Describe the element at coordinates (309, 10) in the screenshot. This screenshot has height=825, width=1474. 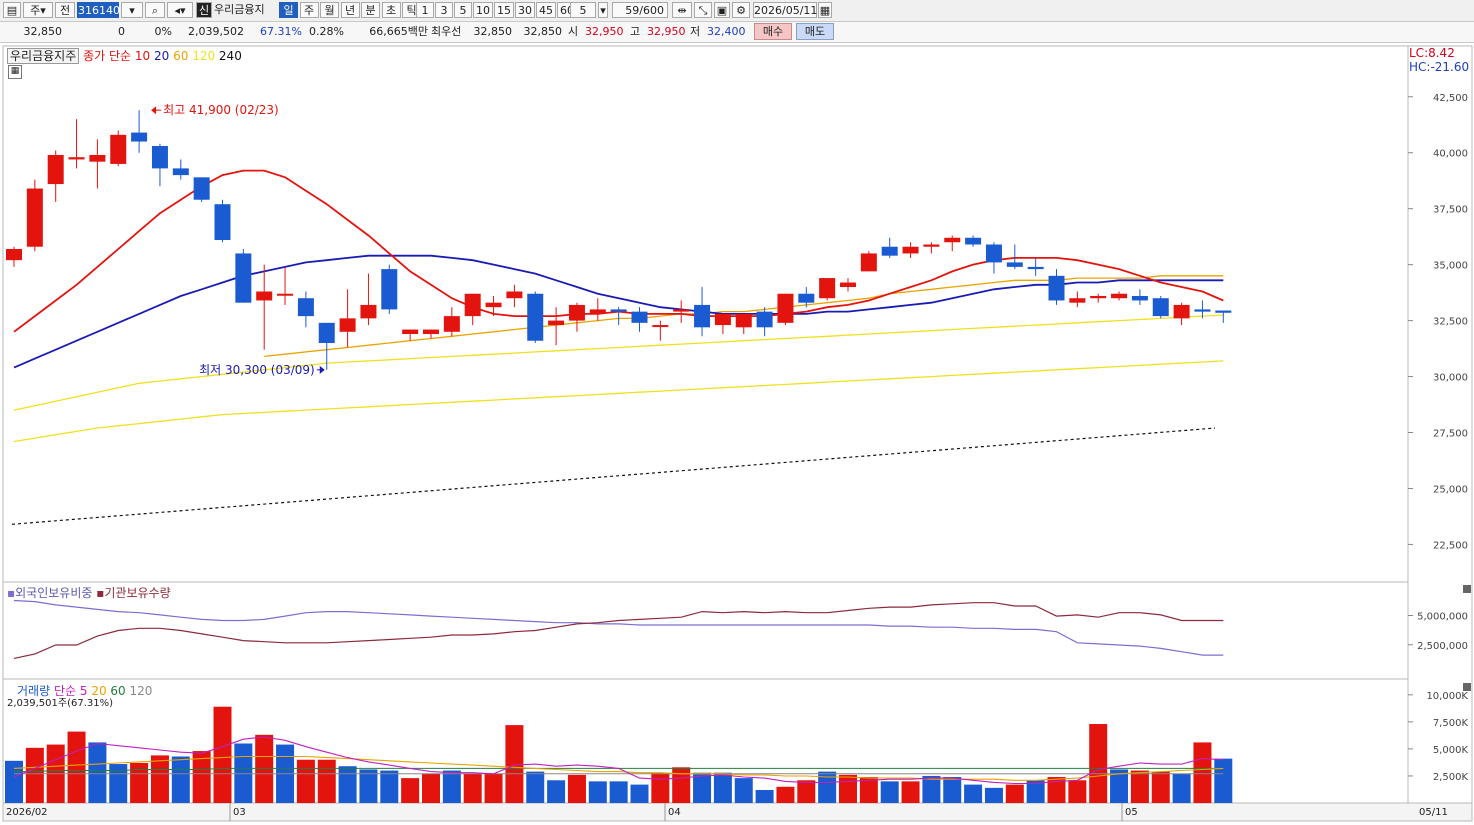
I see `period-tab: 주` at that location.